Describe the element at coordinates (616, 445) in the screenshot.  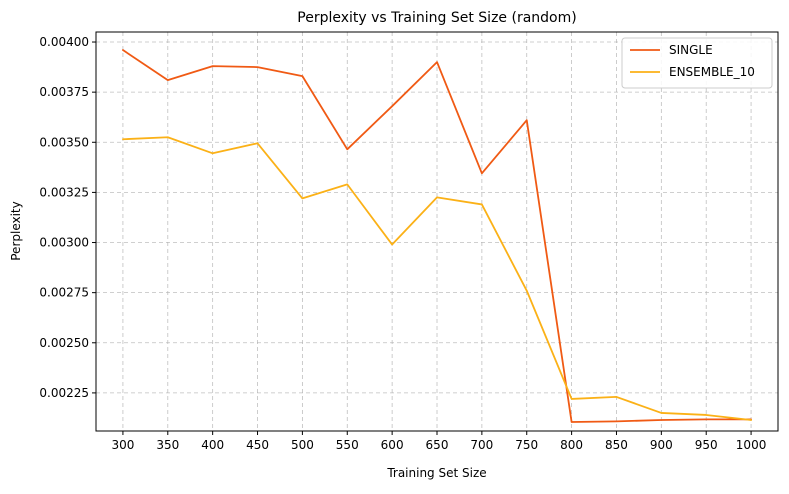
I see `x-tick-label: 850` at that location.